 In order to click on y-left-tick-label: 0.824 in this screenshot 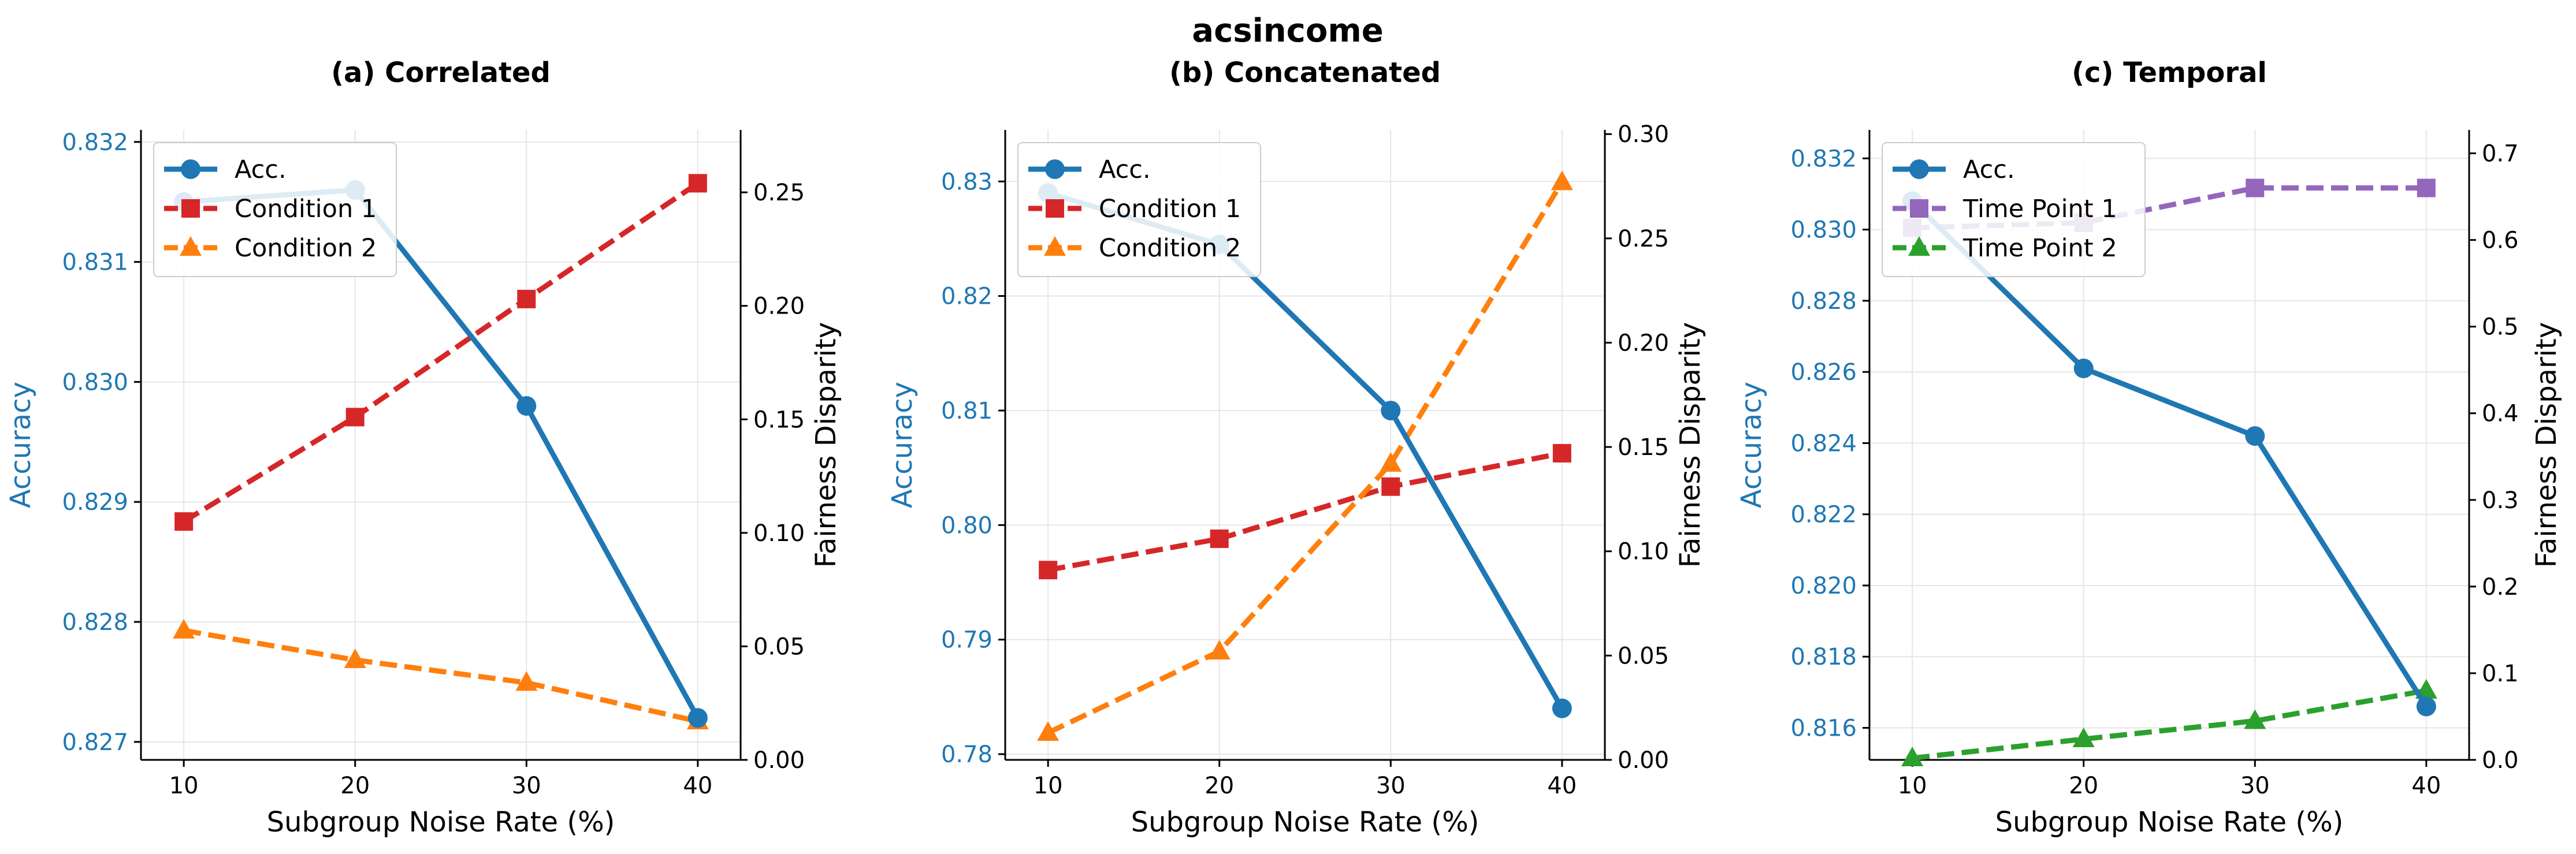, I will do `click(1823, 444)`.